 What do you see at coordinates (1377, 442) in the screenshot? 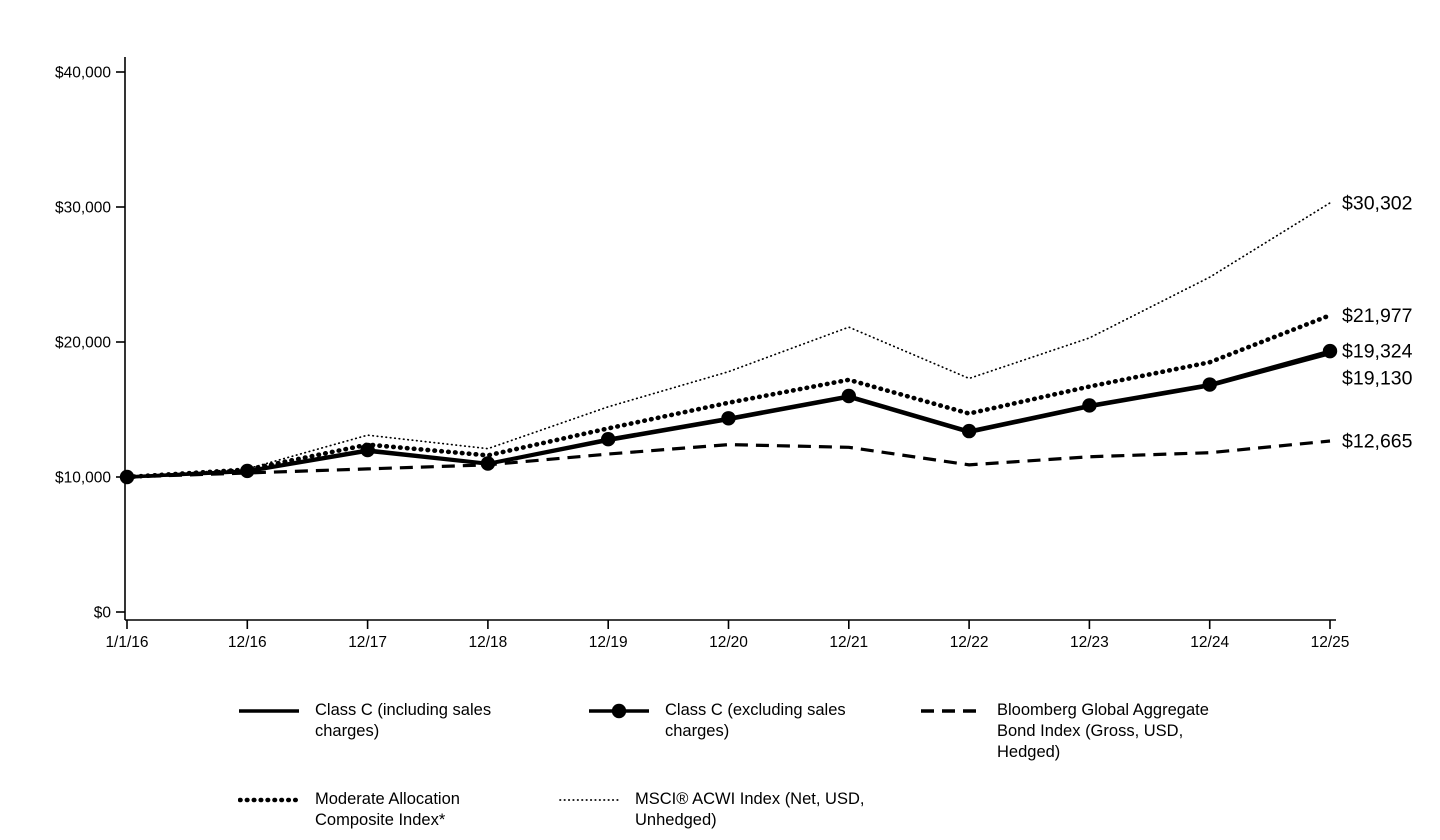
I see `end-value-label: $12,665` at bounding box center [1377, 442].